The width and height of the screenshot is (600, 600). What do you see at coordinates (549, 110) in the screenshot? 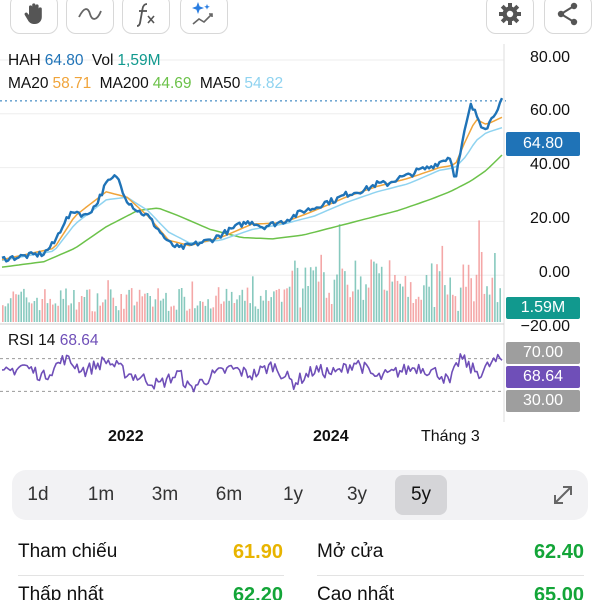
I see `y-tick: 60.00` at bounding box center [549, 110].